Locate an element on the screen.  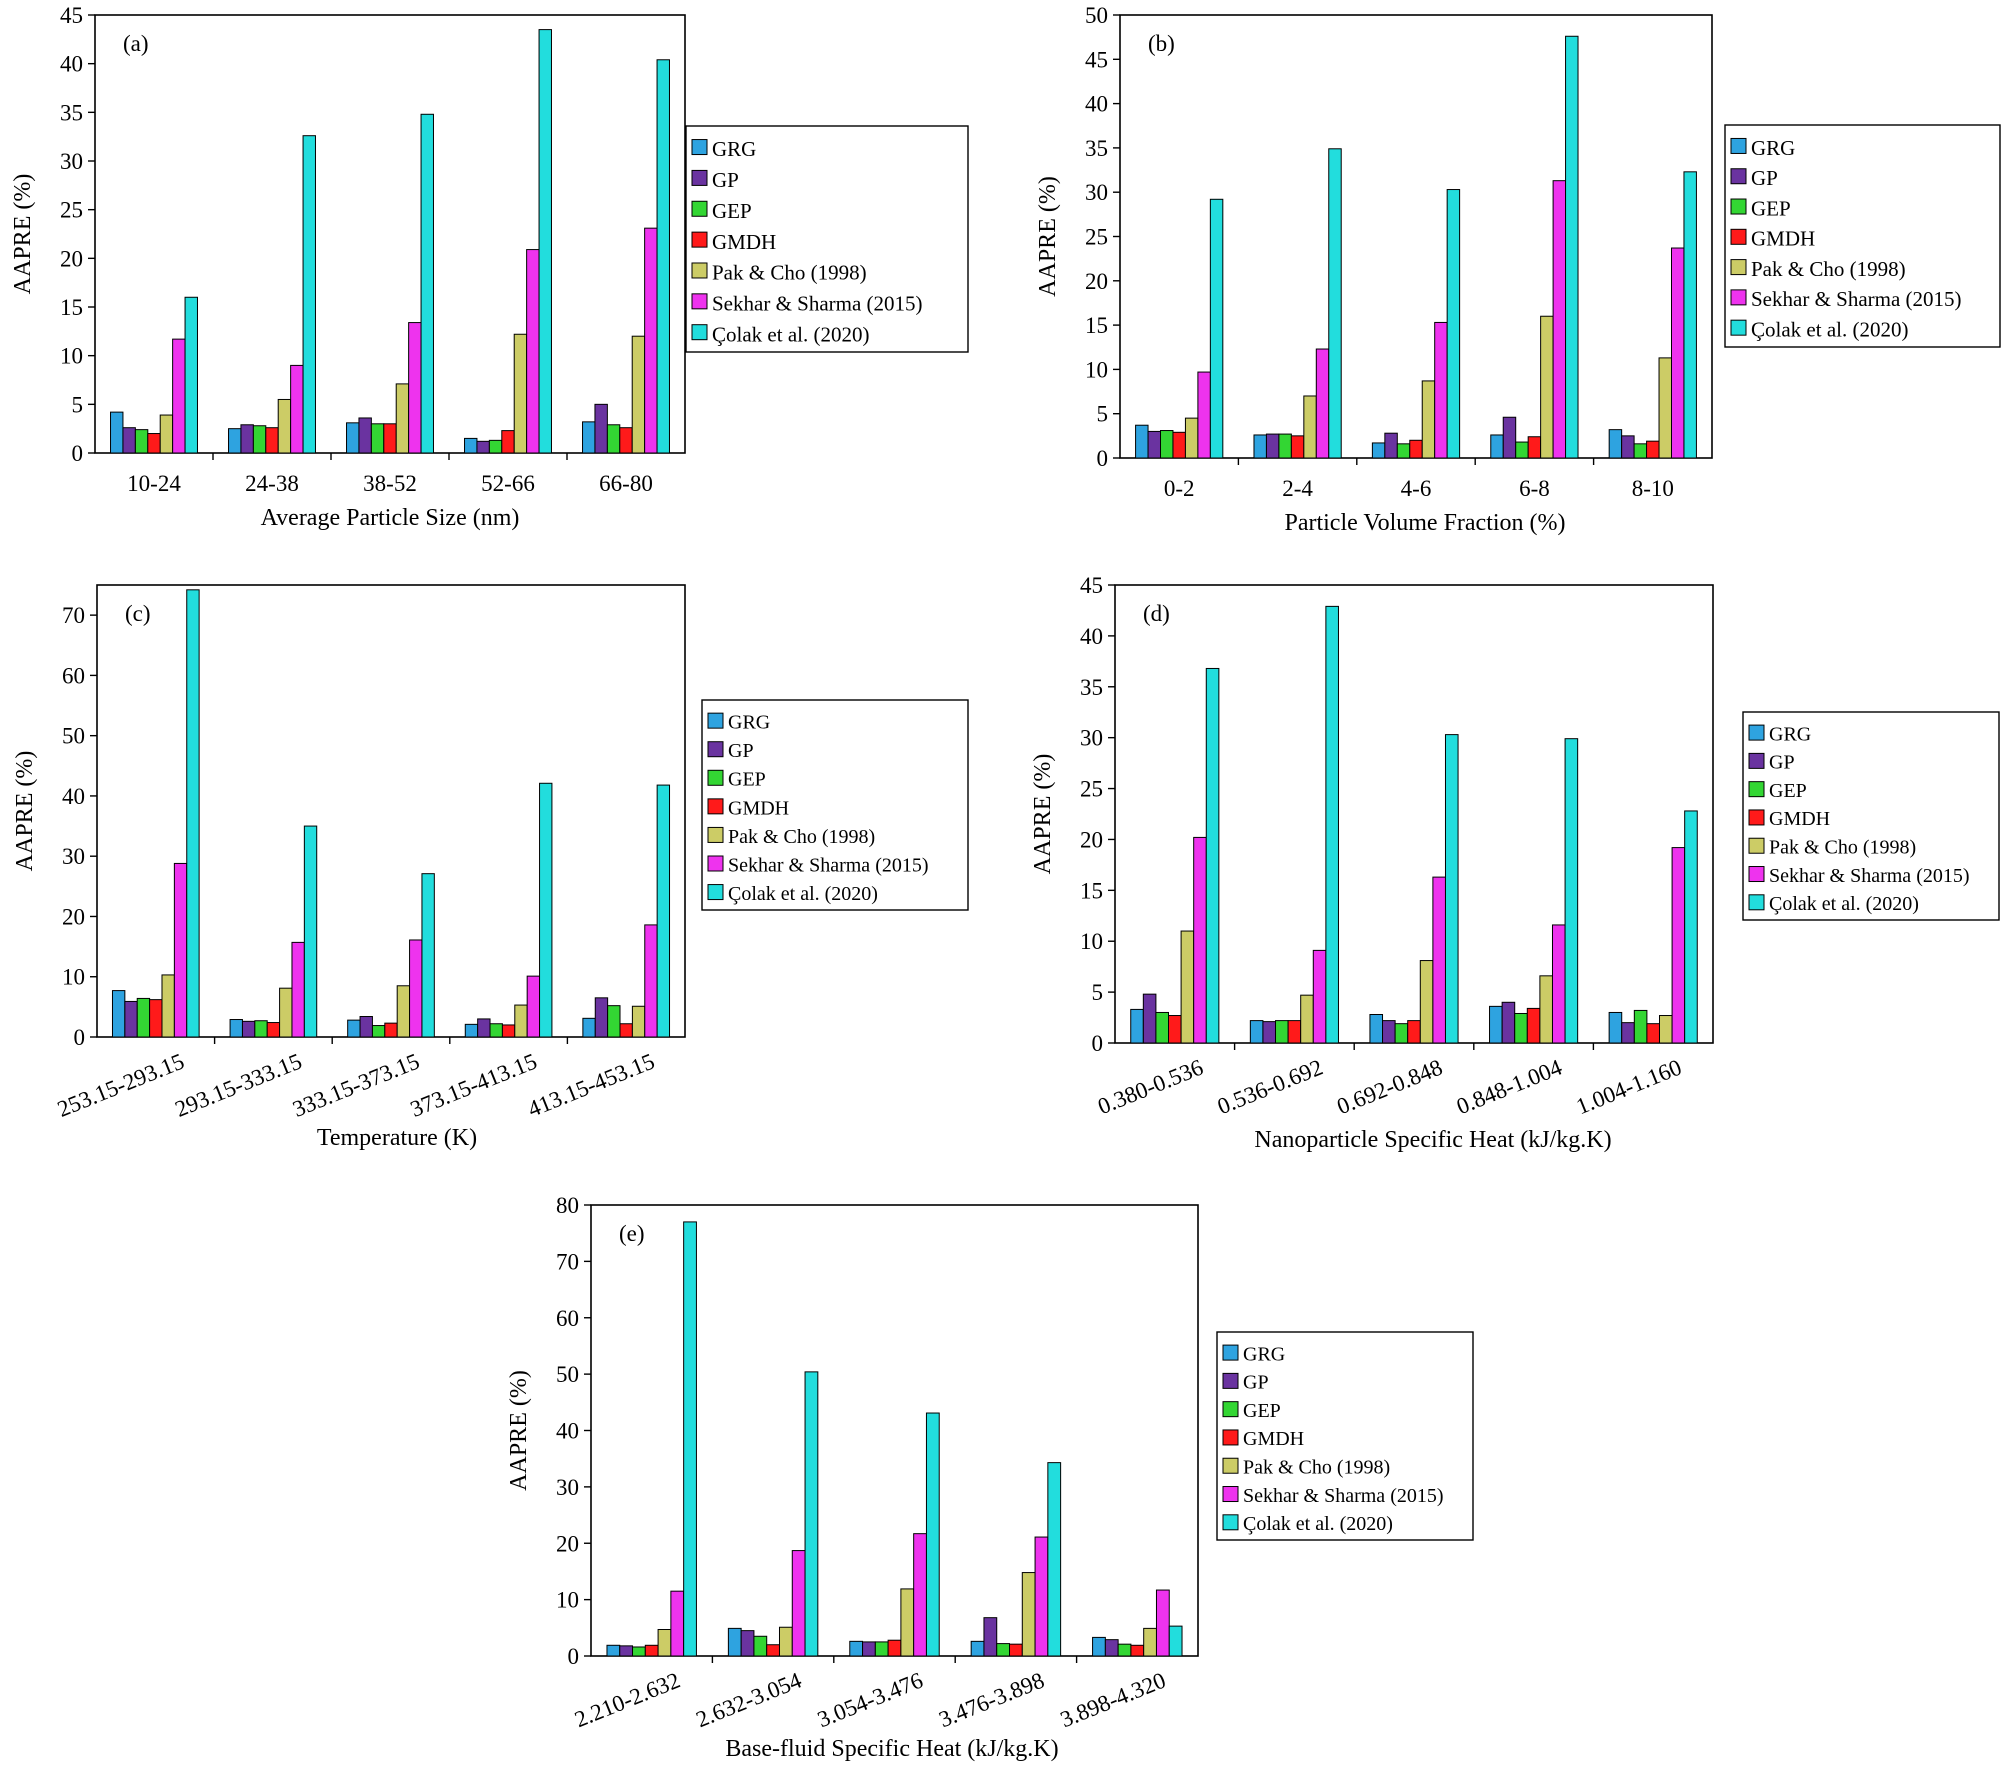
bar-grg-0.692-0.848 is located at coordinates (1376, 1029).